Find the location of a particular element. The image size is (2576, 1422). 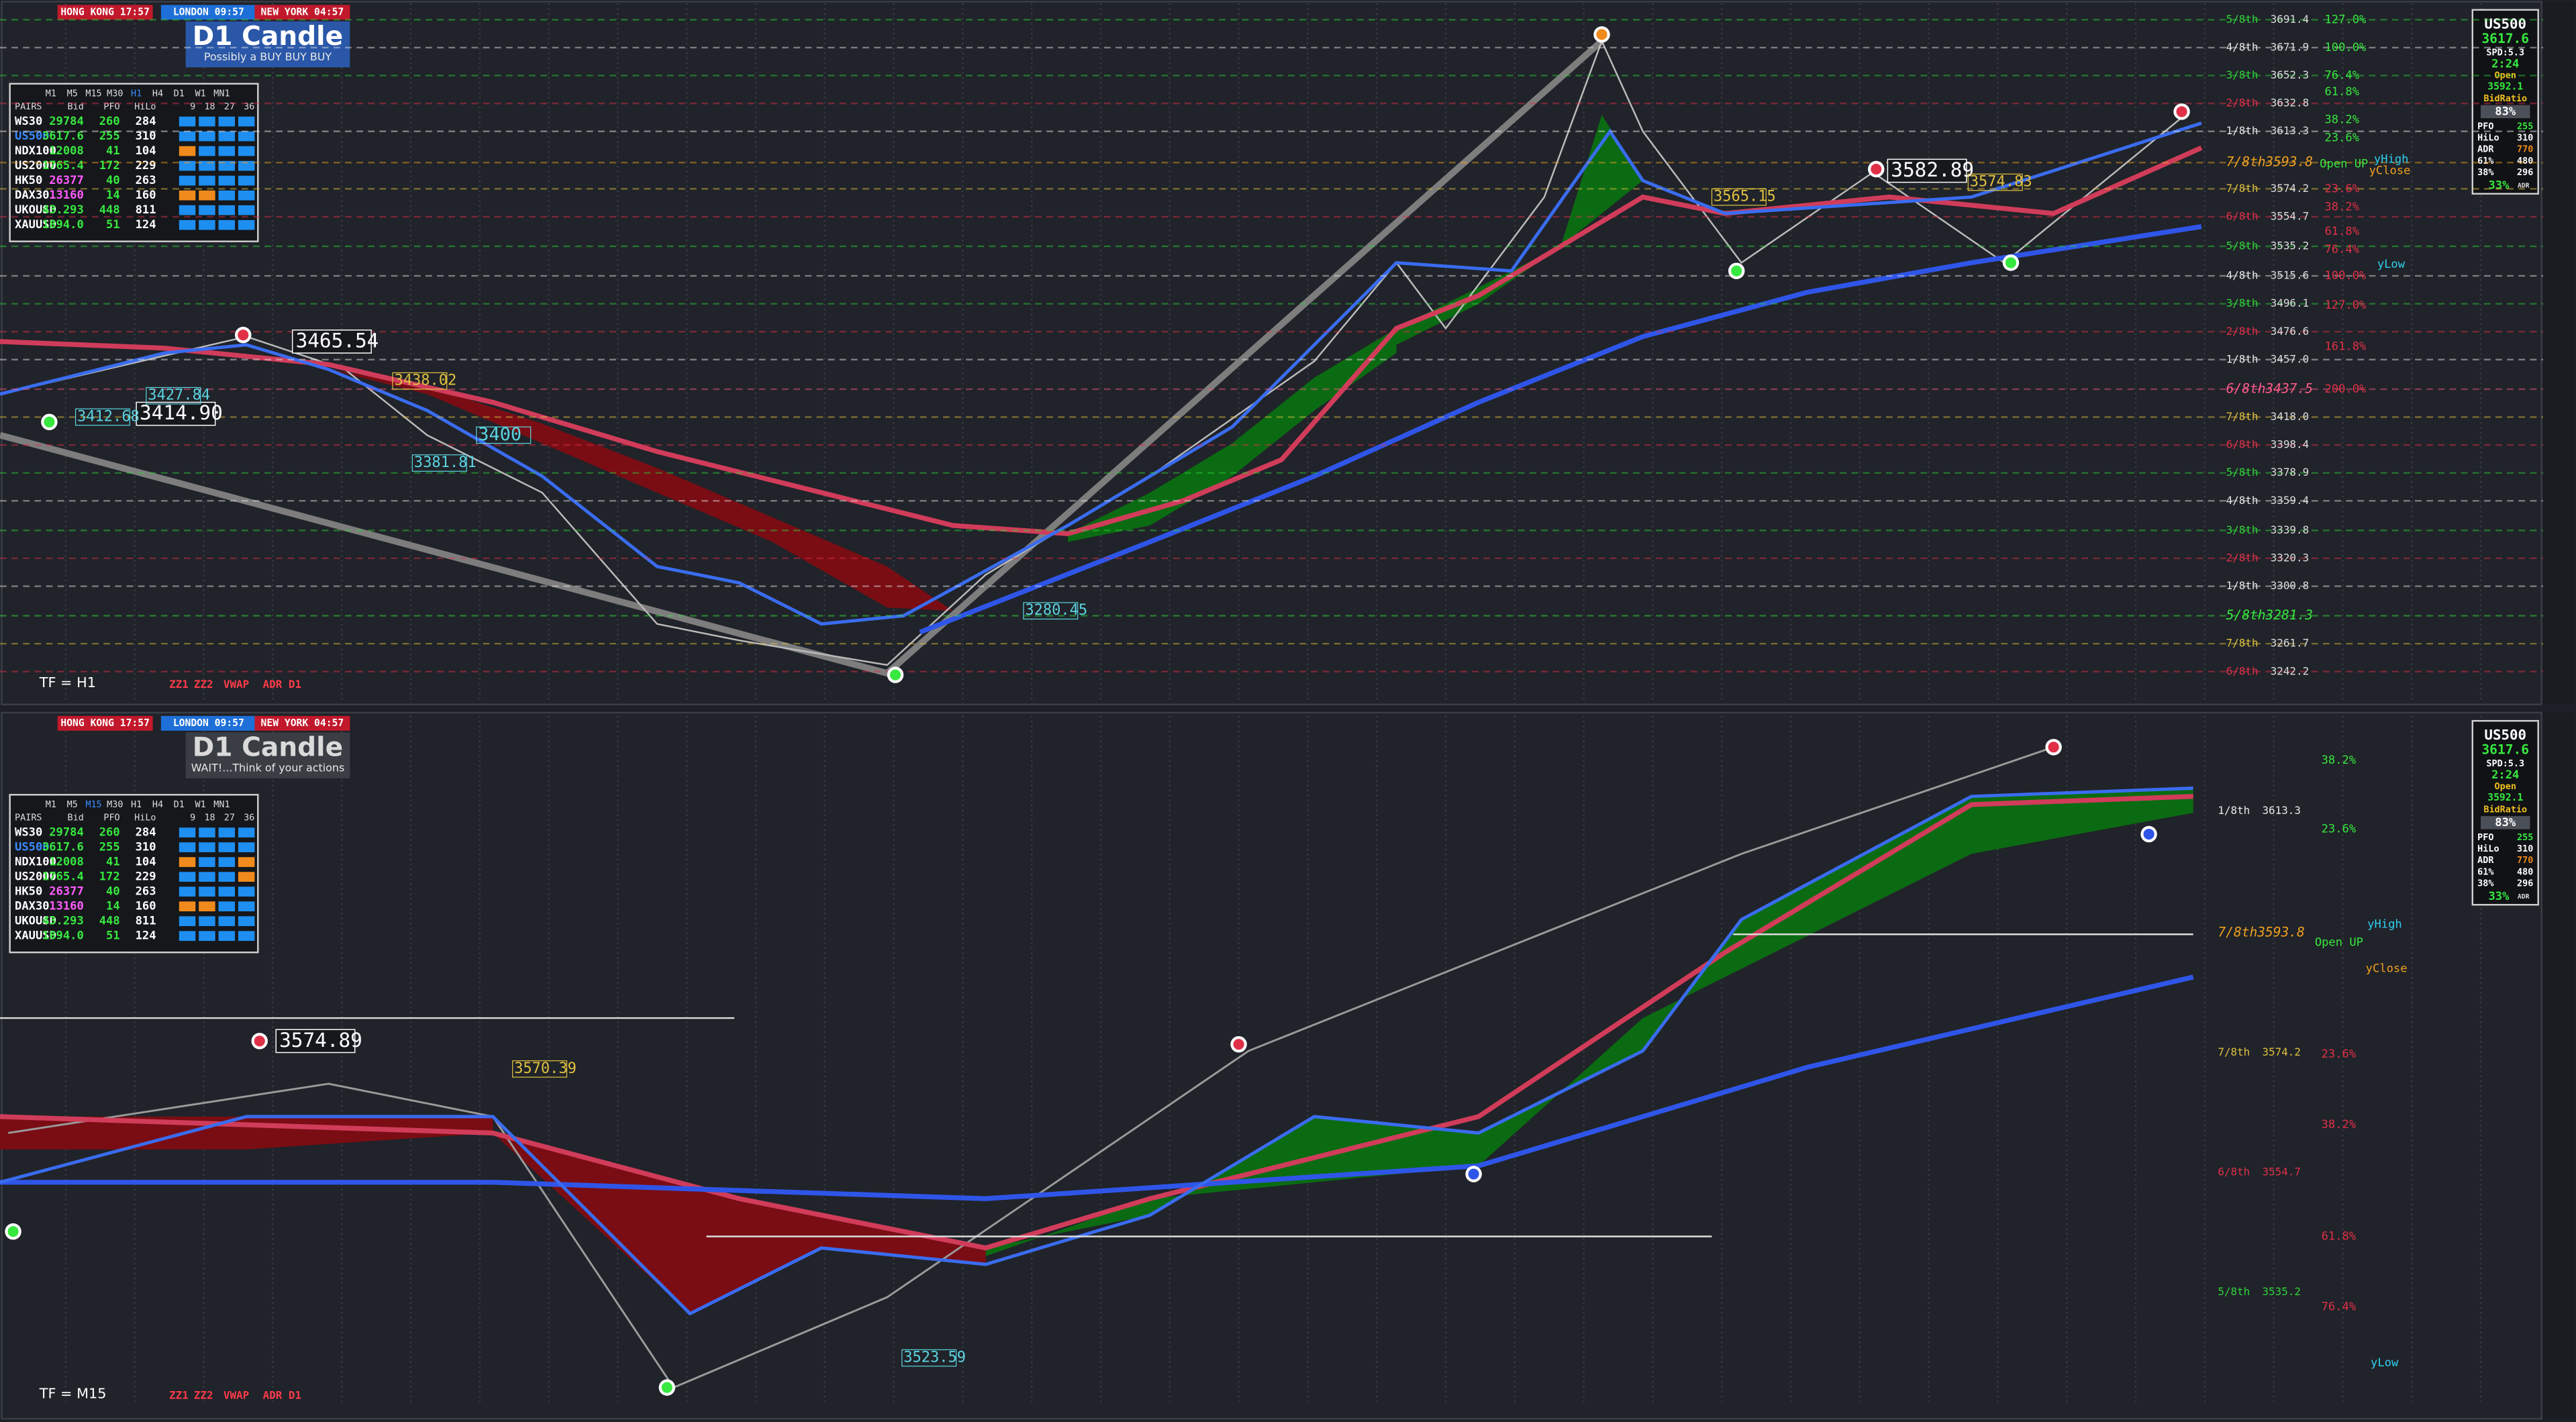

level-price: 3593.8 is located at coordinates (2289, 162).